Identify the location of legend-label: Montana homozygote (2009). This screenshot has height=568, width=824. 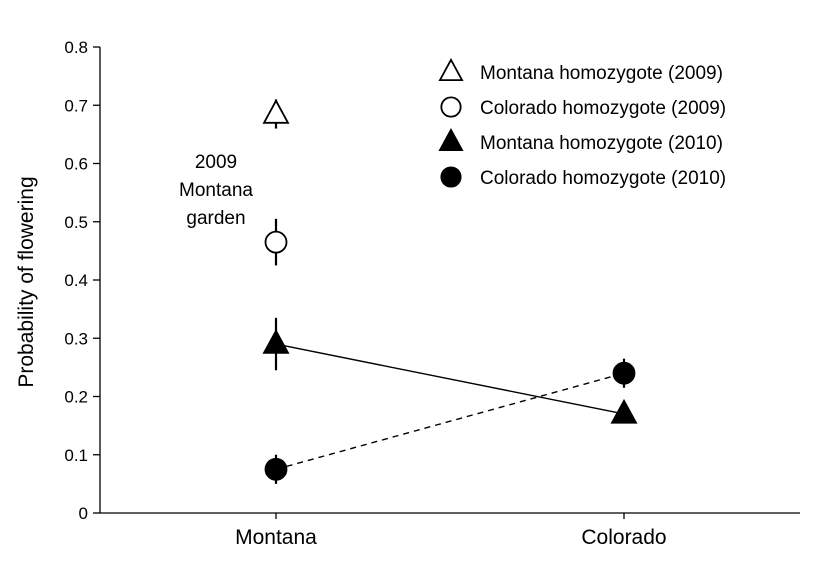
(601, 73).